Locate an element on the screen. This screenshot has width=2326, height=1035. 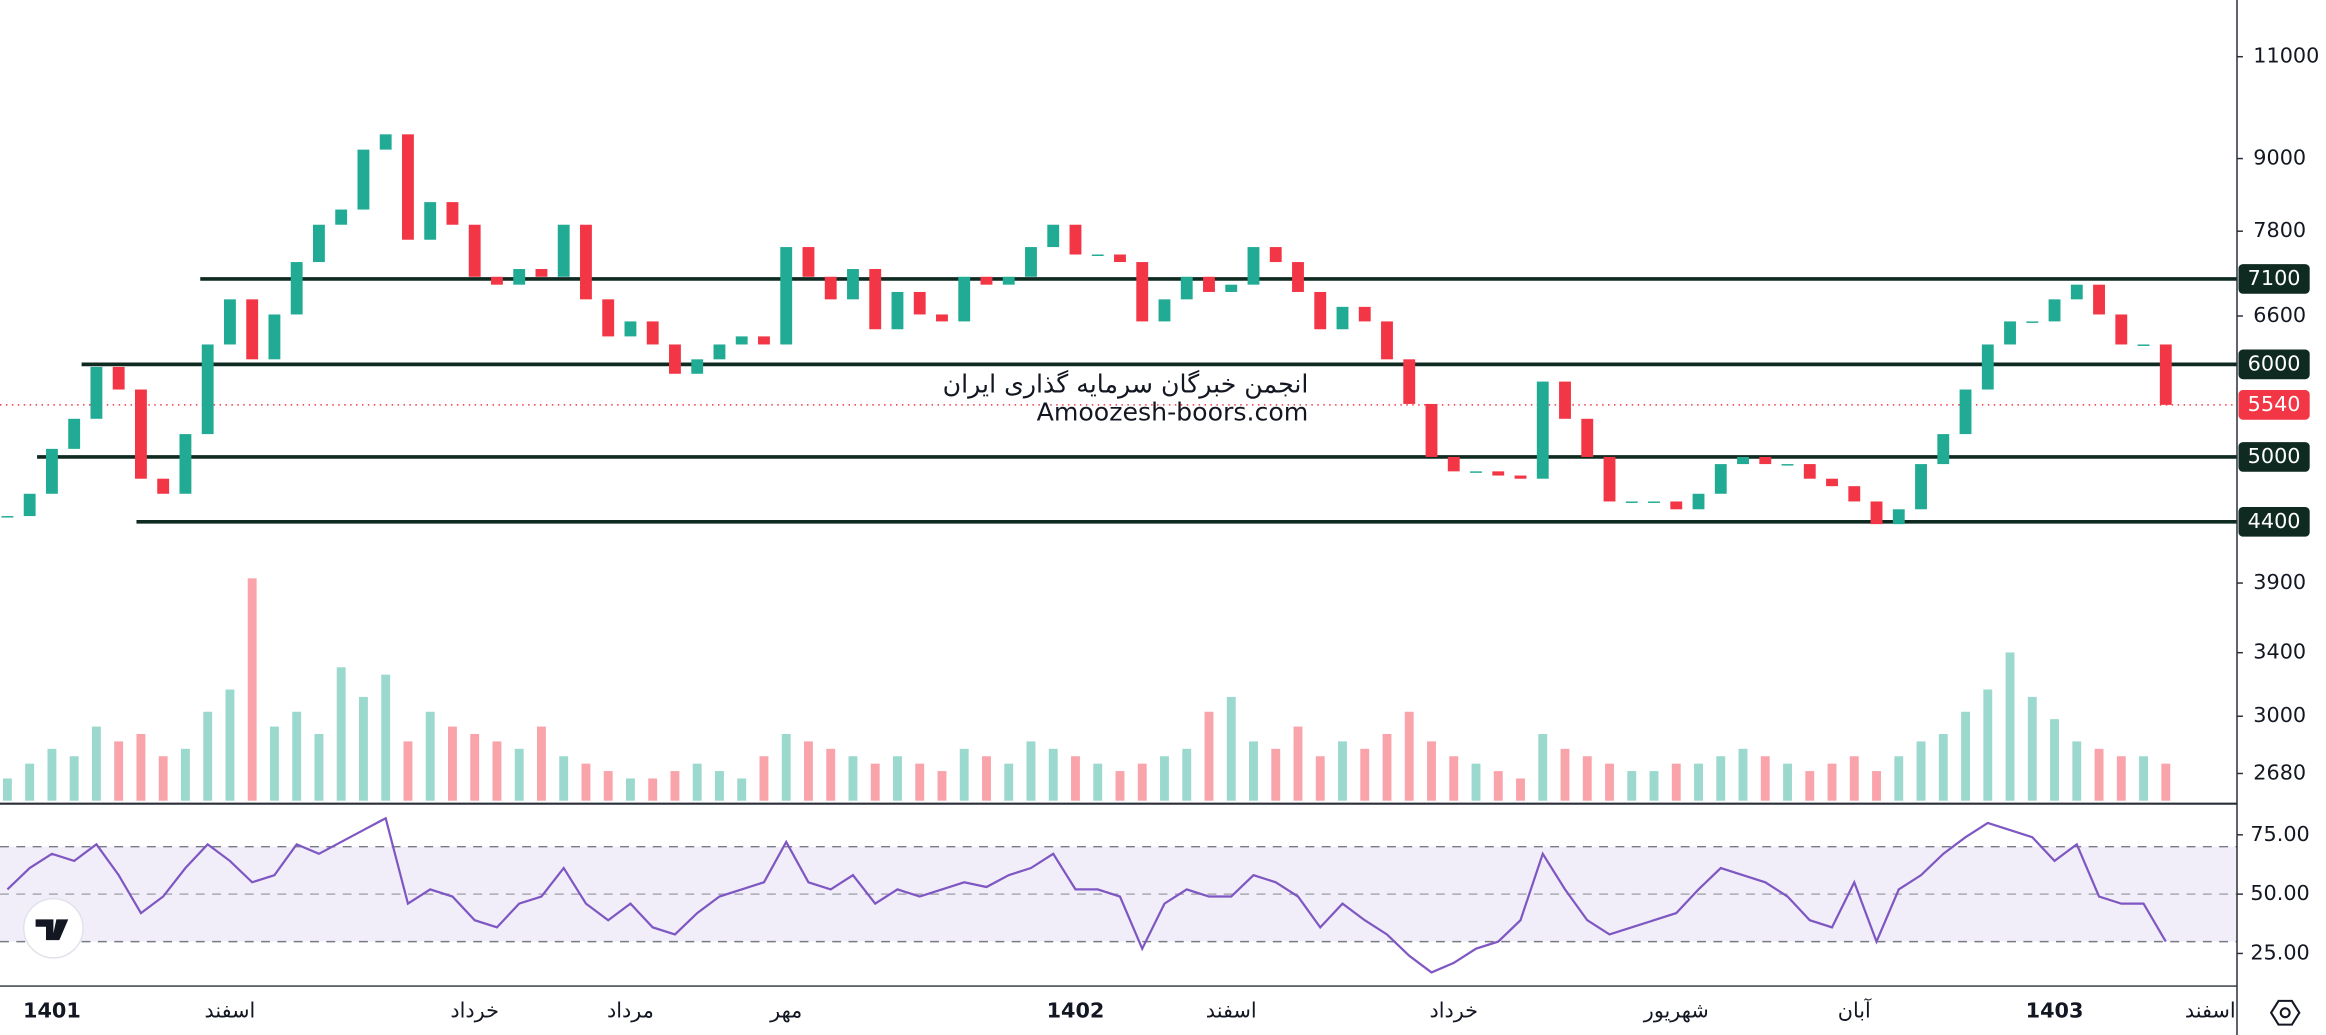
x-tick-label: 1401 is located at coordinates (52, 1010).